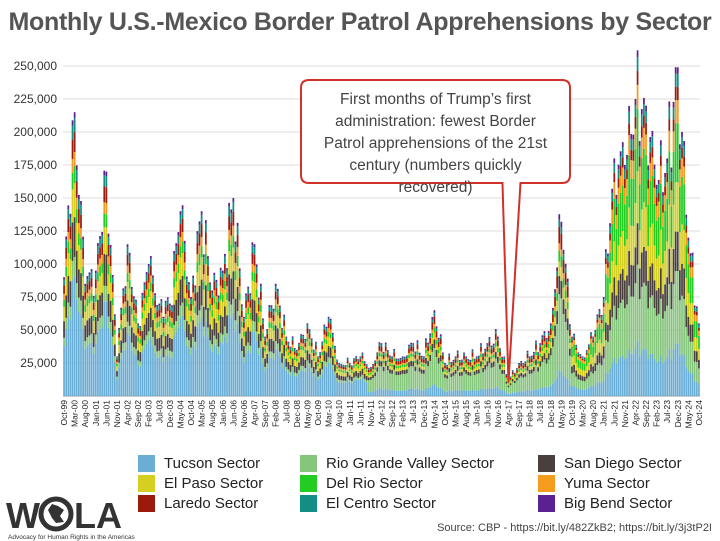 This screenshot has height=541, width=720. What do you see at coordinates (519, 414) in the screenshot?
I see `x-tick-label: Sep-17` at bounding box center [519, 414].